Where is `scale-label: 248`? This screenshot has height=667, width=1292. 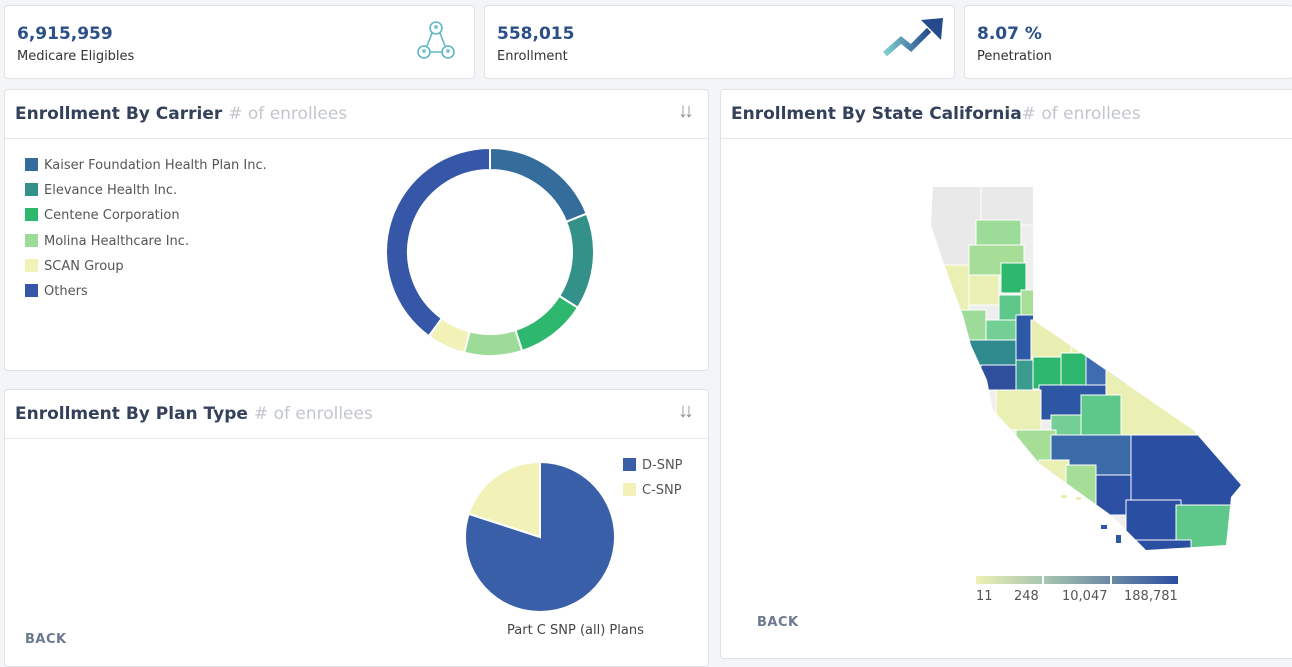
scale-label: 248 is located at coordinates (1026, 596).